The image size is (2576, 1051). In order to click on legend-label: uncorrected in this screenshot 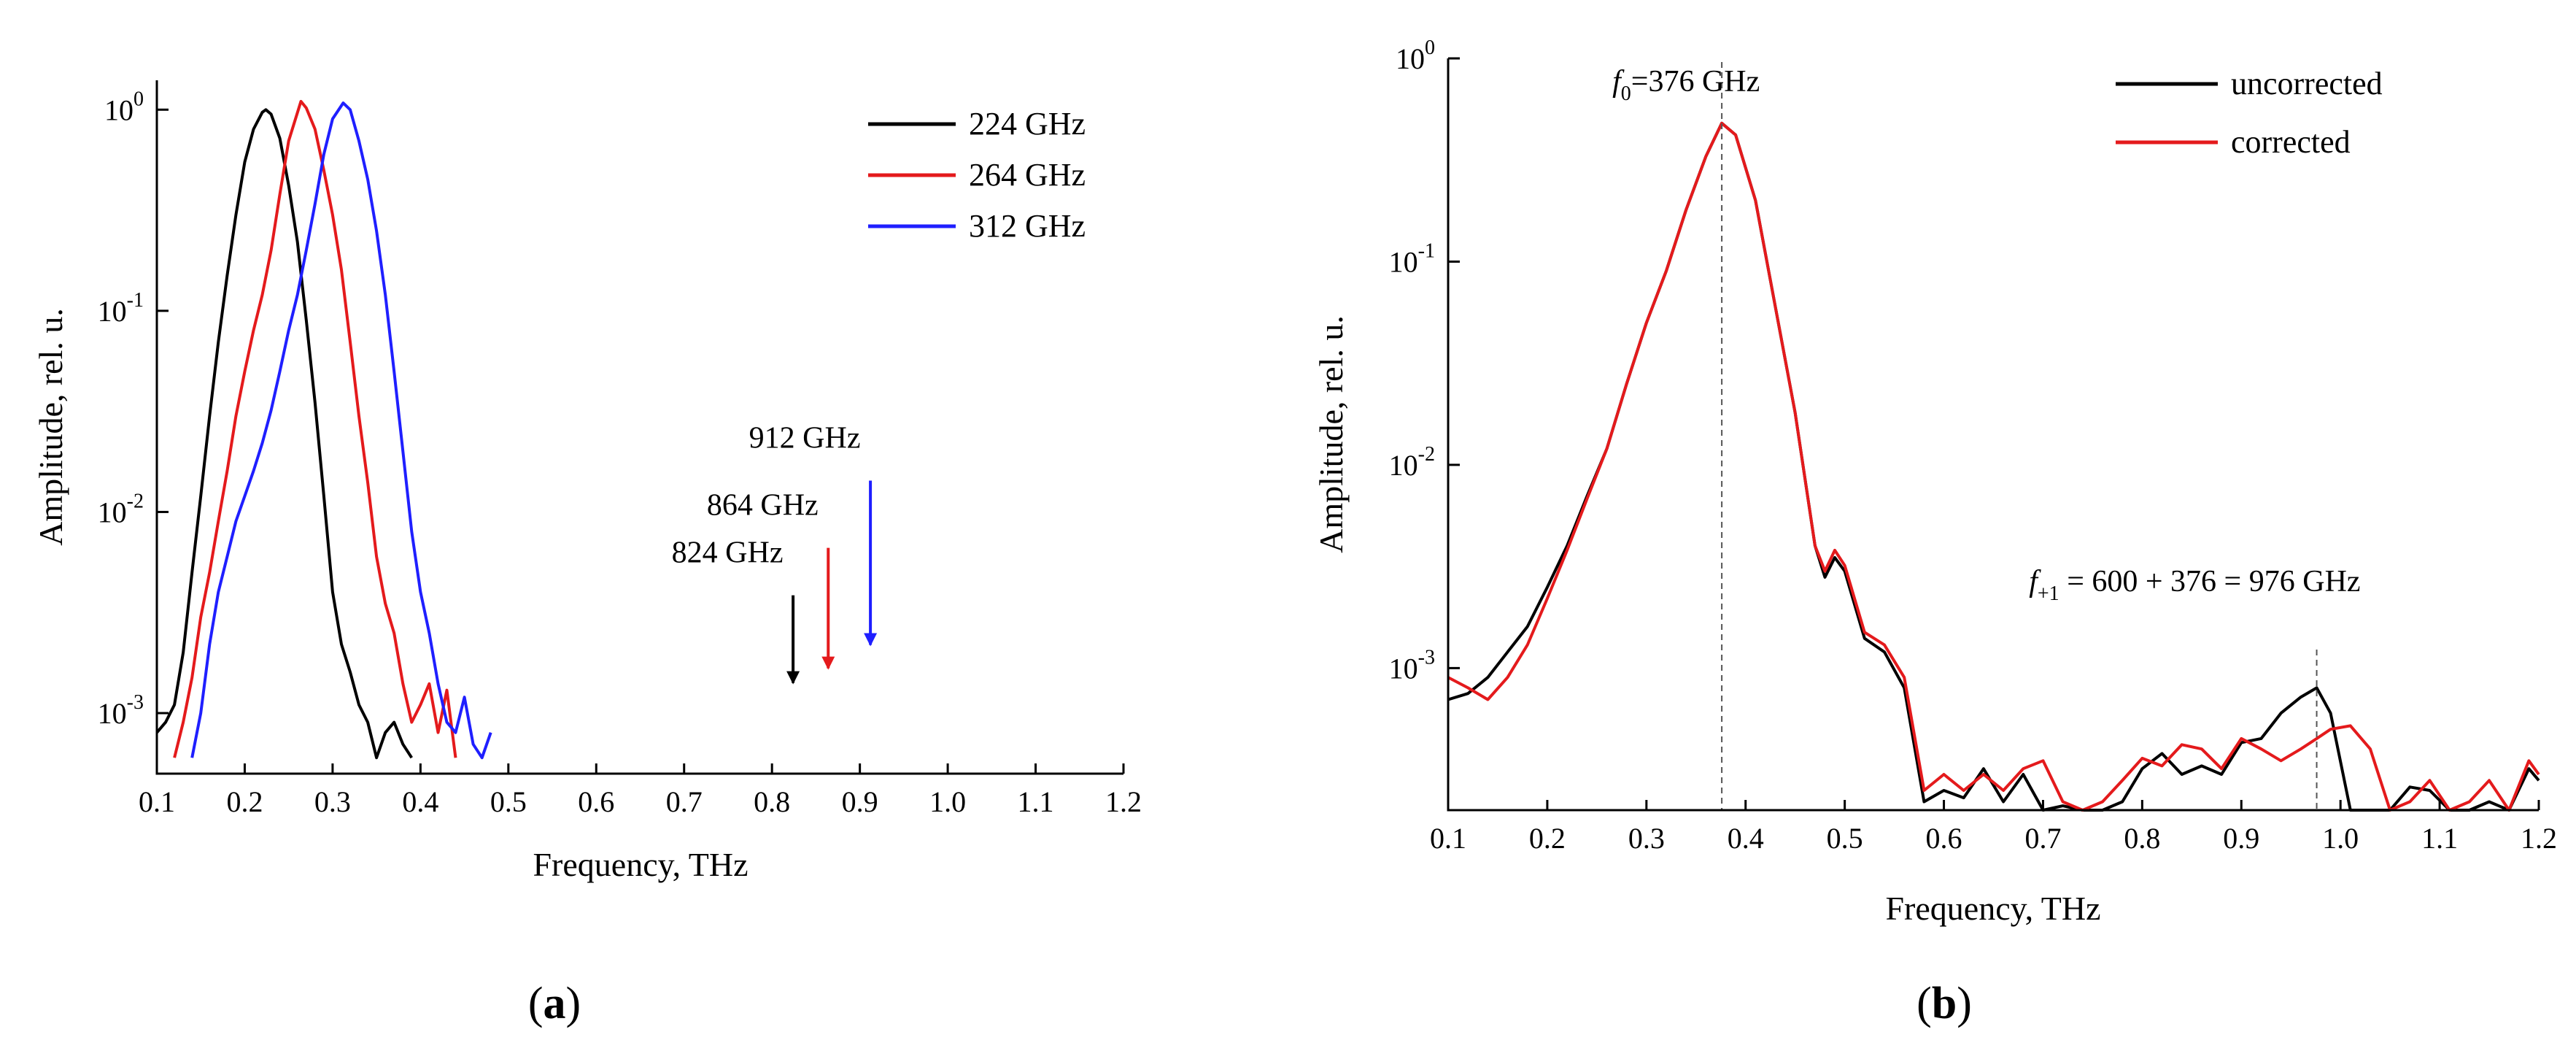, I will do `click(2307, 83)`.